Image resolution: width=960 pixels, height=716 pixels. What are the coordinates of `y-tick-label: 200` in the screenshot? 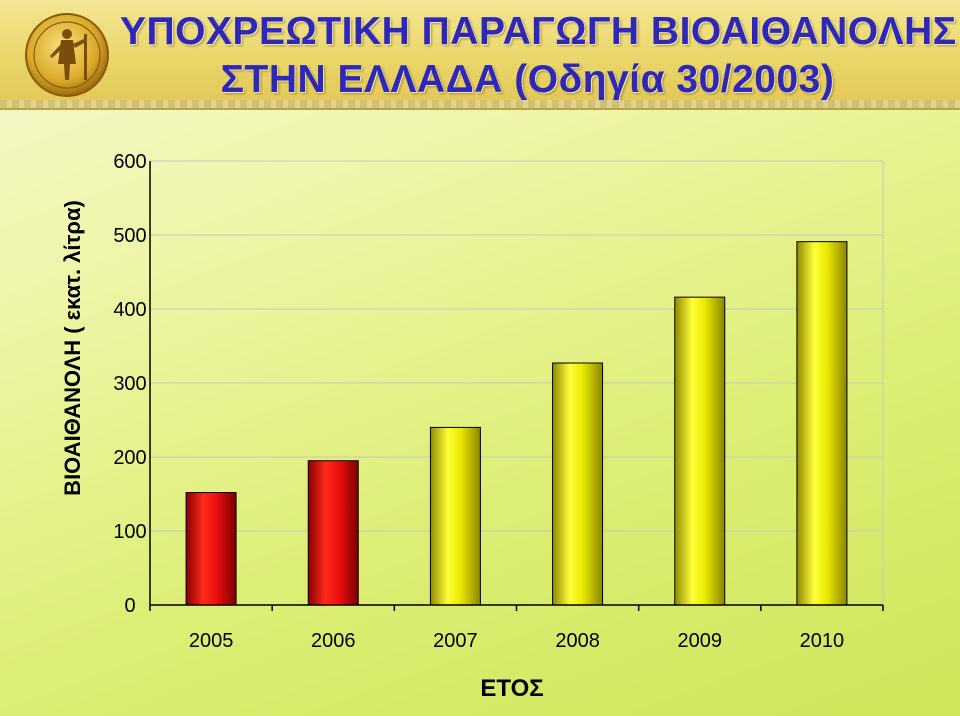 It's located at (129, 458).